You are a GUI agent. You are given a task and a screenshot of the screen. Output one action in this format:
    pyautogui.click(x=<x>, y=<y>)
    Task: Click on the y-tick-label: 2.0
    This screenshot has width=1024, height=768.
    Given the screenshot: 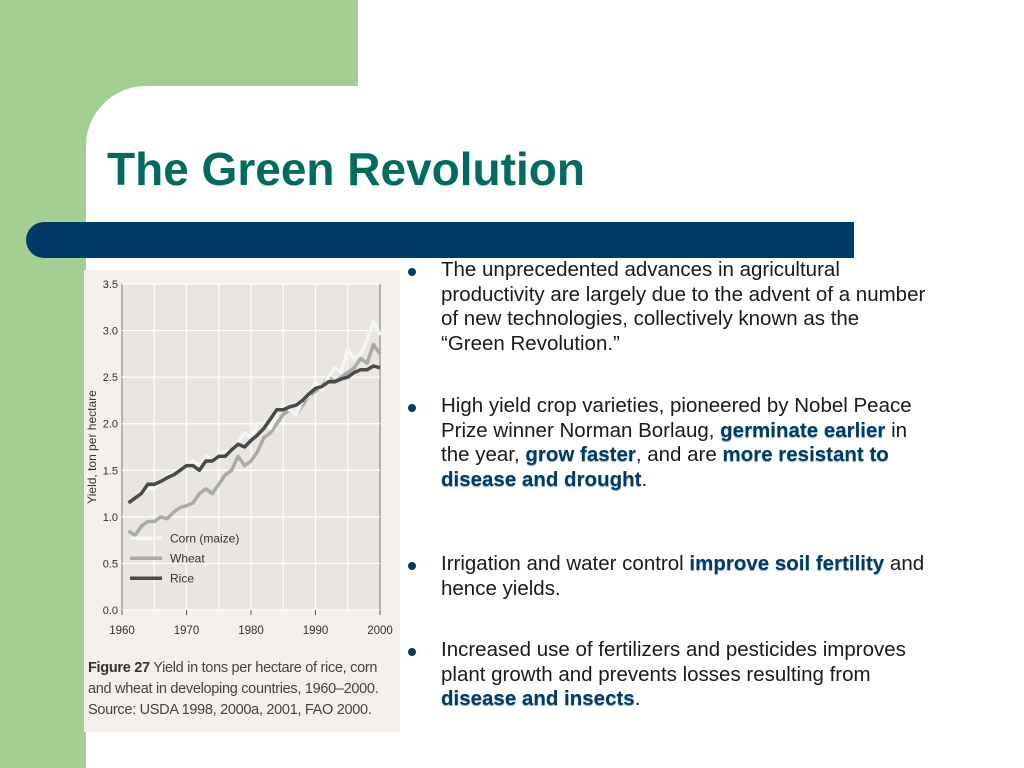 What is the action you would take?
    pyautogui.click(x=110, y=425)
    